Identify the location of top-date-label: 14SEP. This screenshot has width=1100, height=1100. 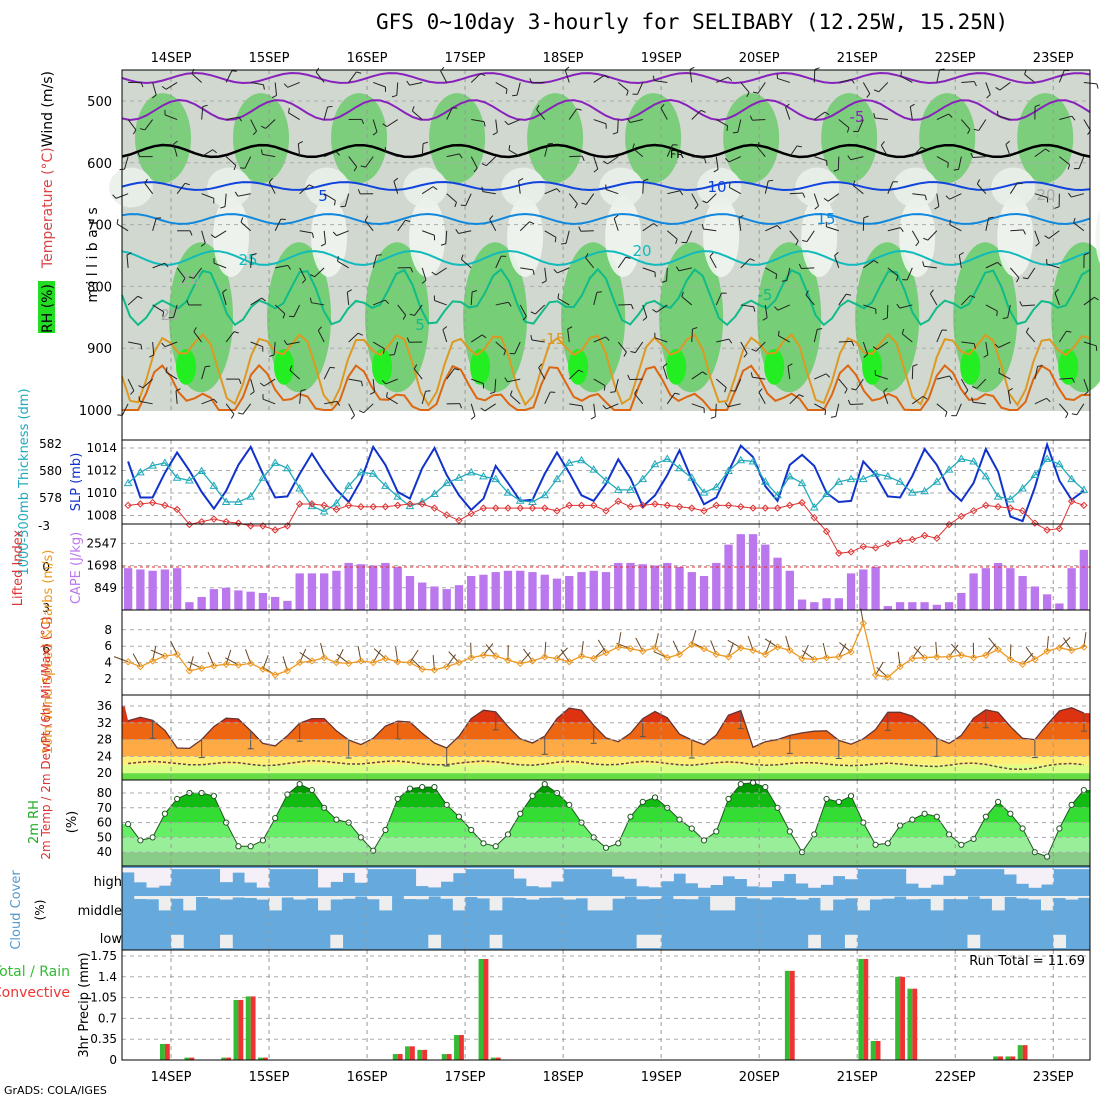
(171, 58).